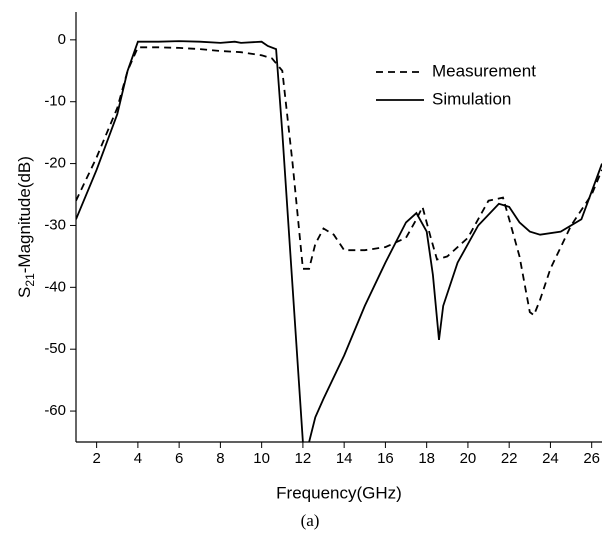 This screenshot has width=610, height=538. I want to click on y-label-sub: 21, so click(30, 280).